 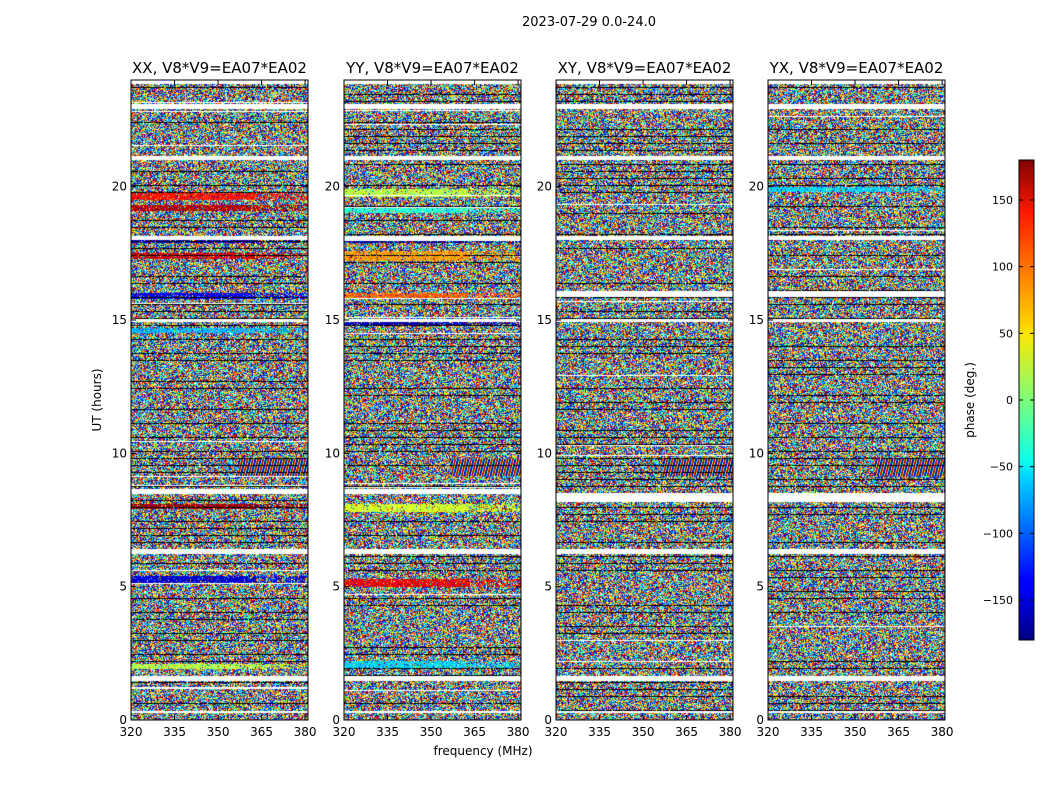 I want to click on colorbar-tick-label: 100, so click(x=1002, y=267).